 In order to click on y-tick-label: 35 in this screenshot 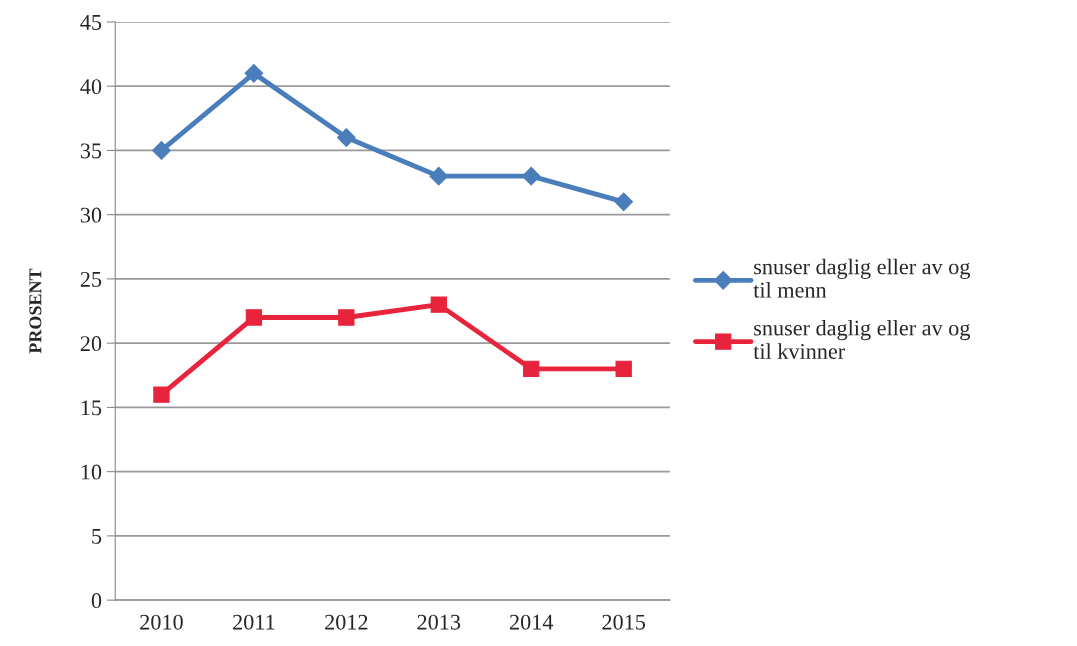, I will do `click(91, 151)`.